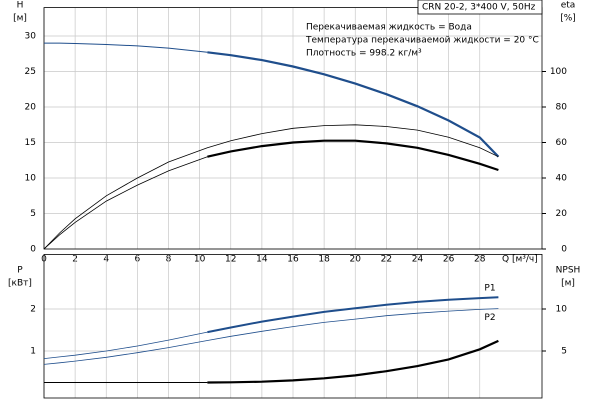 The height and width of the screenshot is (400, 600). I want to click on y2-tick-label: 40, so click(562, 179).